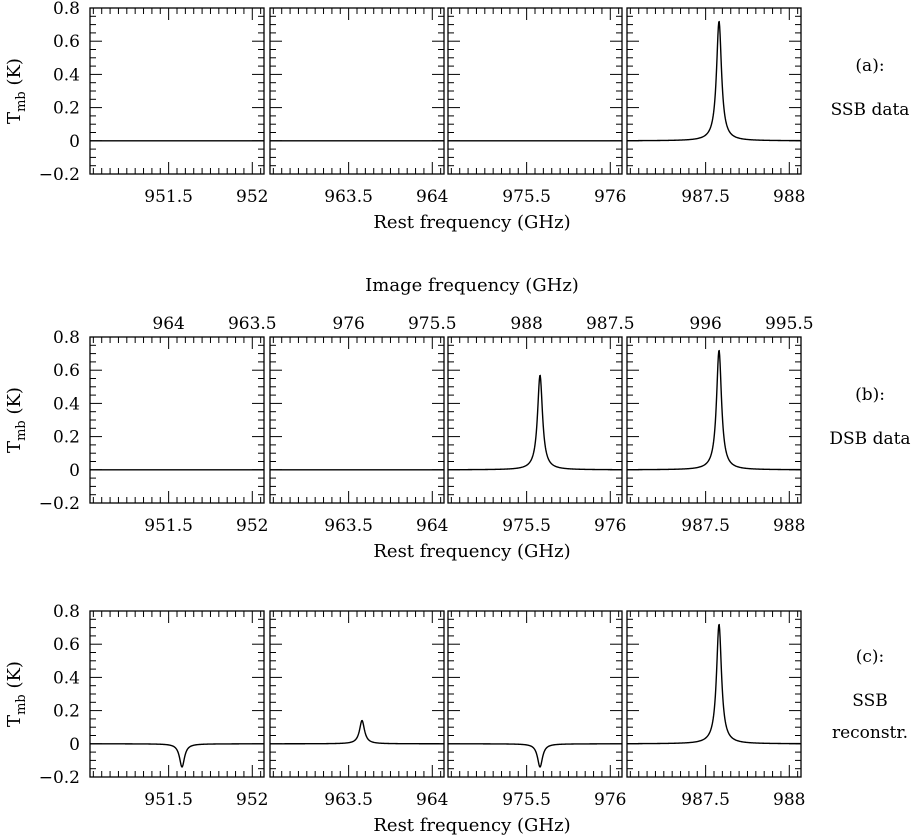  Describe the element at coordinates (472, 285) in the screenshot. I see `image-axis-label: Image frequency (GHz)` at that location.